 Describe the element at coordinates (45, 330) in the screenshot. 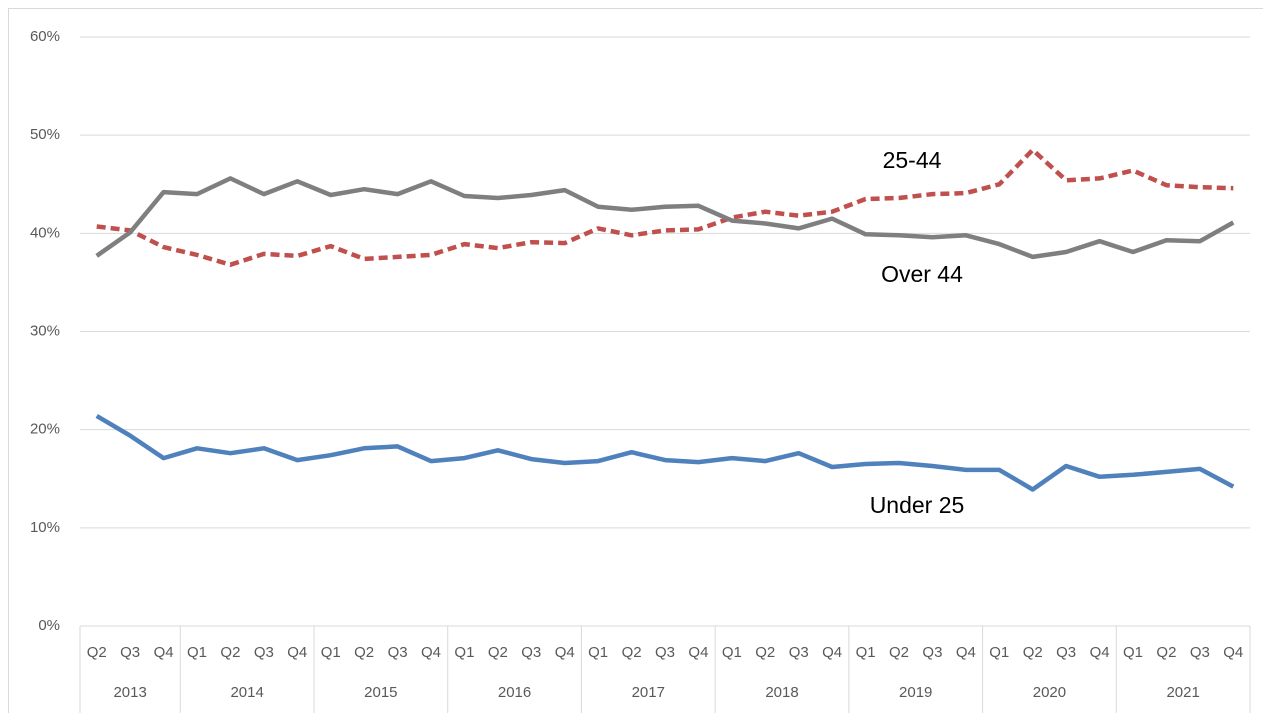

I see `y-tick-label: 30%` at that location.